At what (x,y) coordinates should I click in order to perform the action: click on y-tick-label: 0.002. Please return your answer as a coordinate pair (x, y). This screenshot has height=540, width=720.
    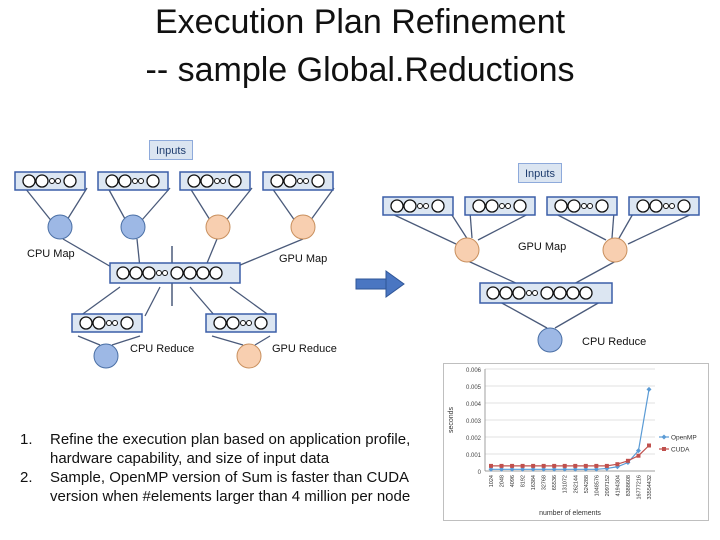
    Looking at the image, I should click on (474, 439).